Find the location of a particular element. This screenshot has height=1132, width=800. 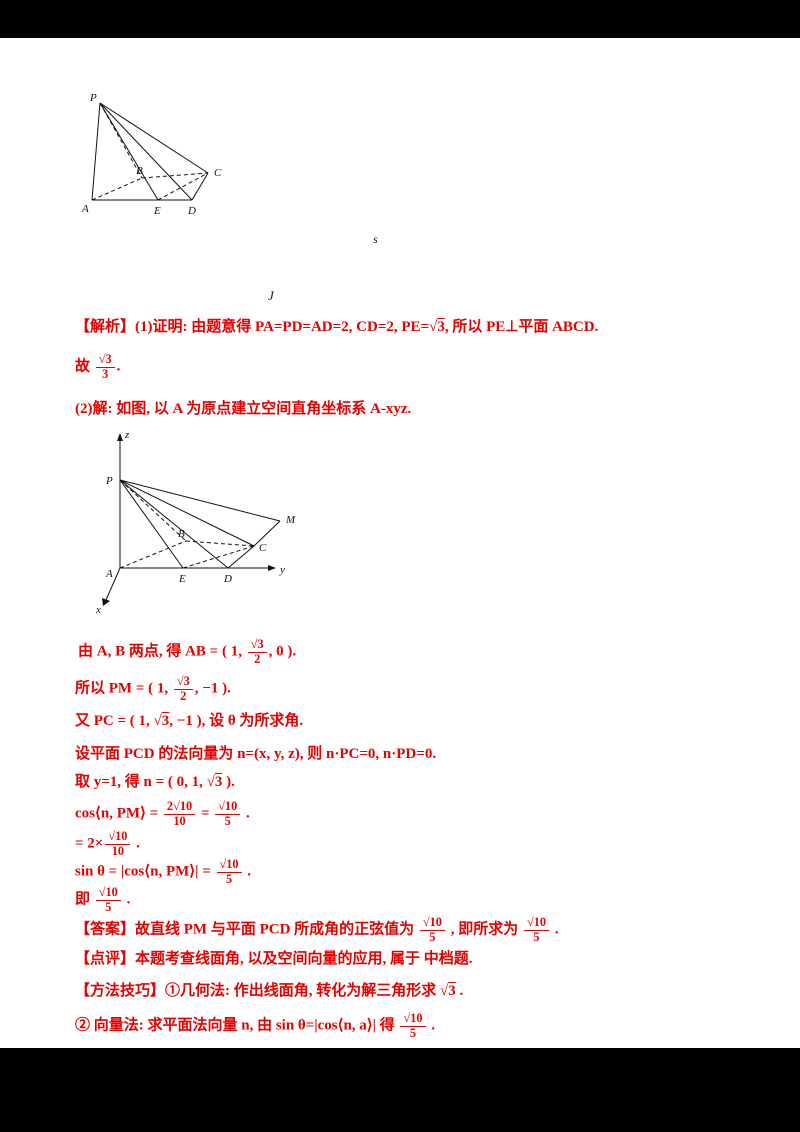

solution-line-6: 又 PC = ( 1, √3, −1 ), 设 θ 为所求角. is located at coordinates (189, 721).